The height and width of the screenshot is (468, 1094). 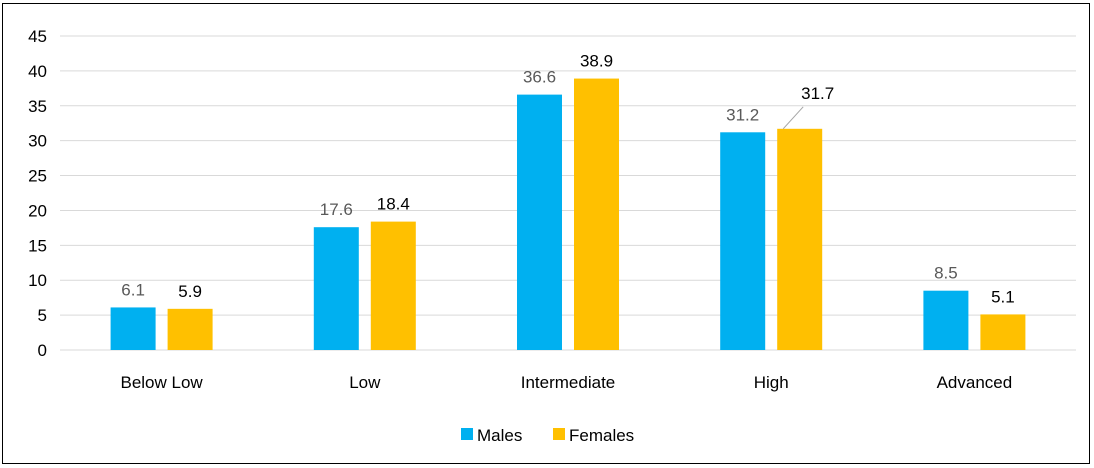 I want to click on y-tick-label: 5, so click(x=42, y=315).